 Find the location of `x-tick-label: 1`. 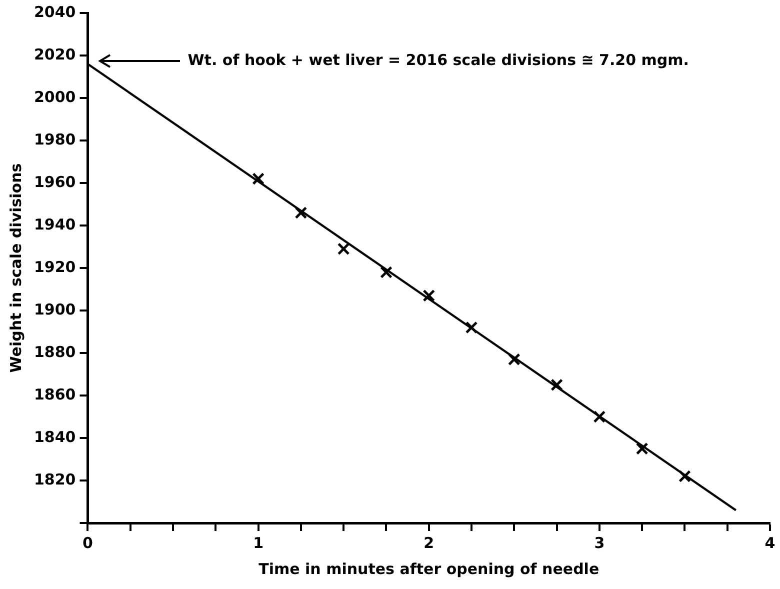

x-tick-label: 1 is located at coordinates (258, 543).